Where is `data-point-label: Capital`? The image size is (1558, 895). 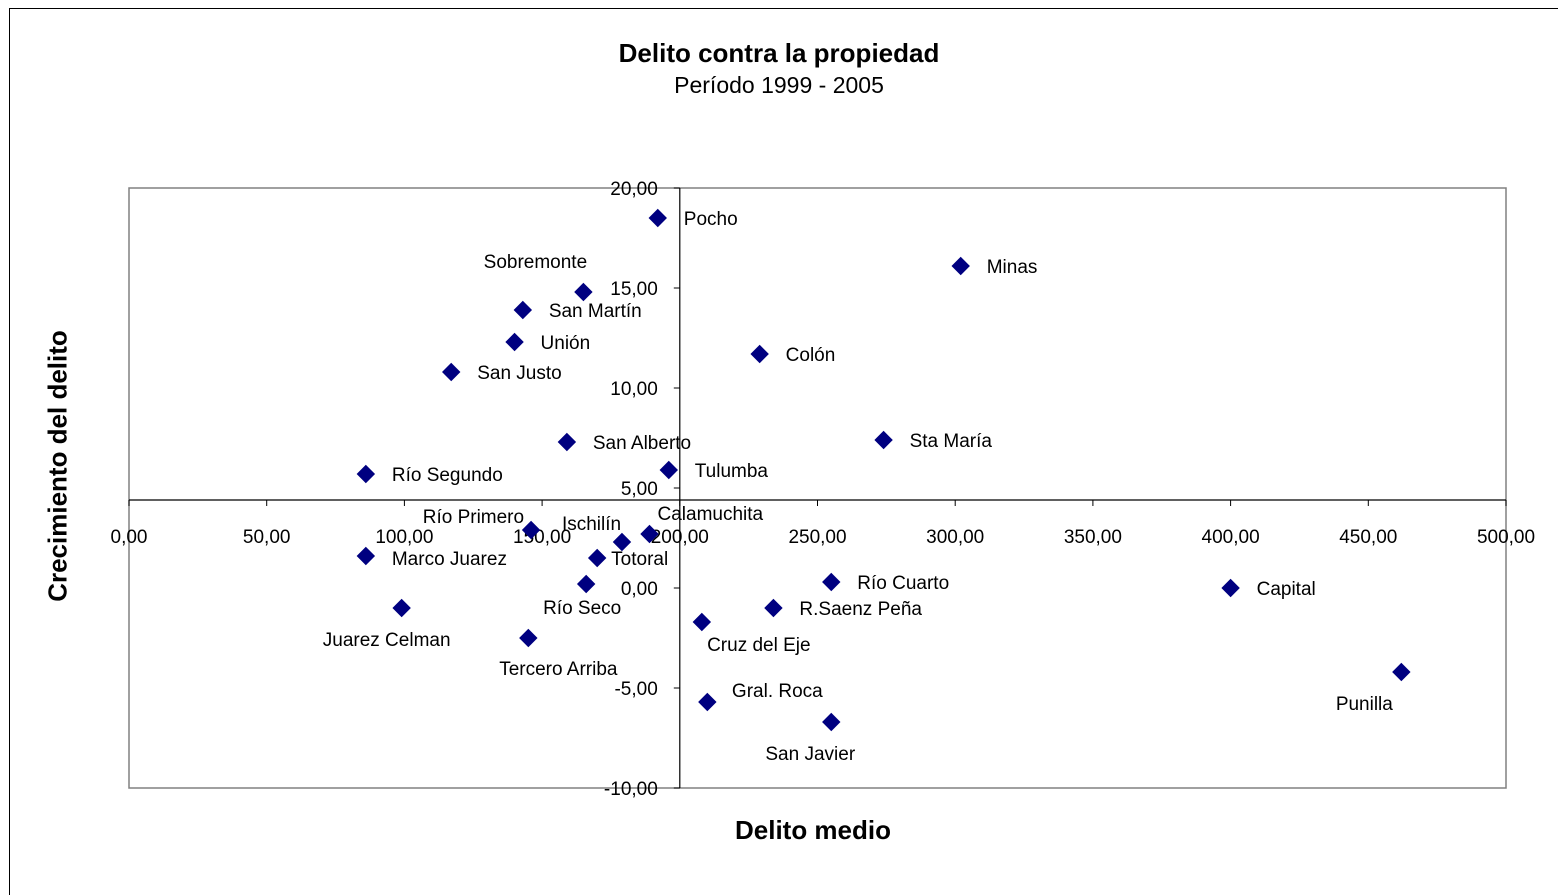
data-point-label: Capital is located at coordinates (1286, 589).